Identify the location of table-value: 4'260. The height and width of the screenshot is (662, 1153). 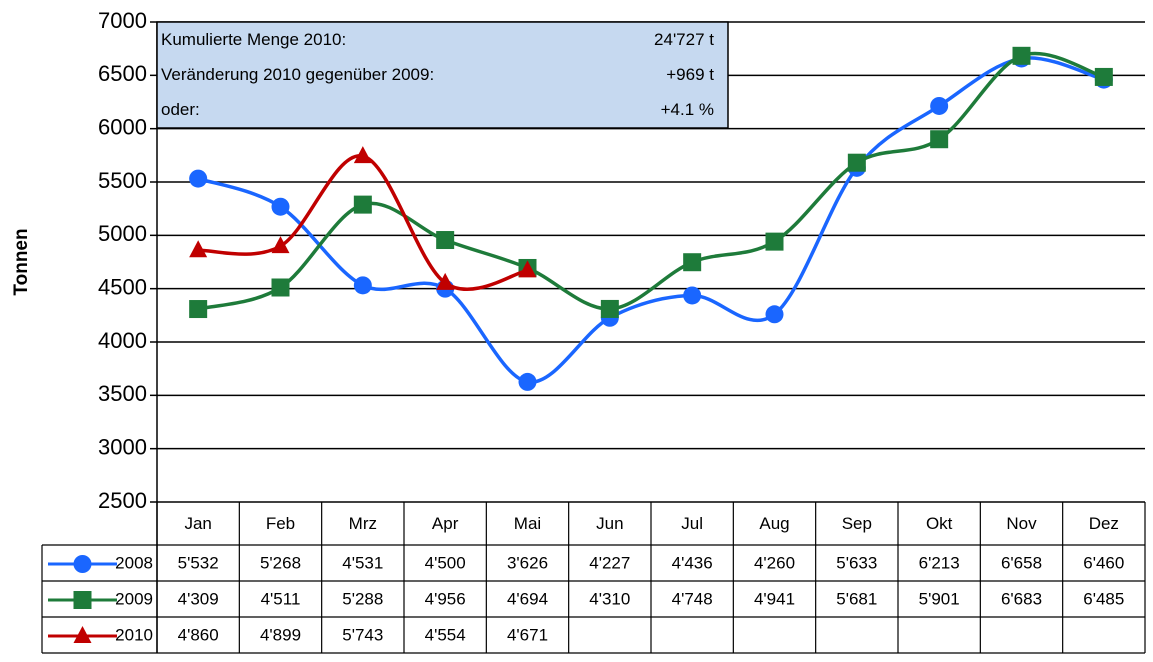
(774, 562).